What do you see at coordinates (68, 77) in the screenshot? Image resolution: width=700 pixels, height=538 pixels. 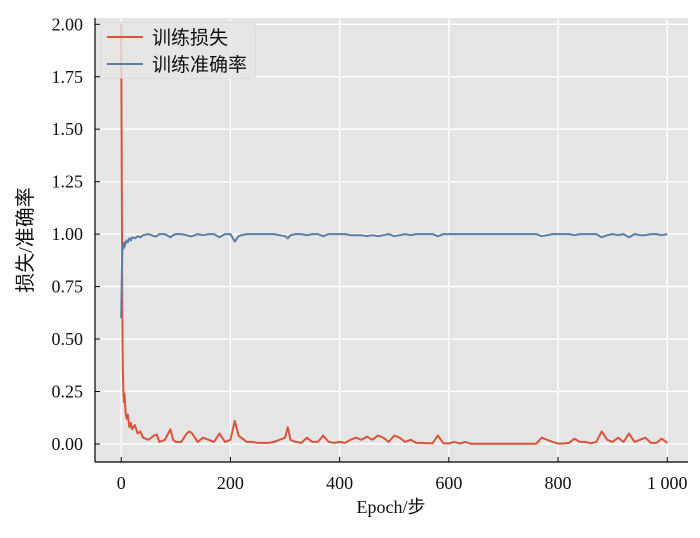 I see `y-tick-label: 1.75` at bounding box center [68, 77].